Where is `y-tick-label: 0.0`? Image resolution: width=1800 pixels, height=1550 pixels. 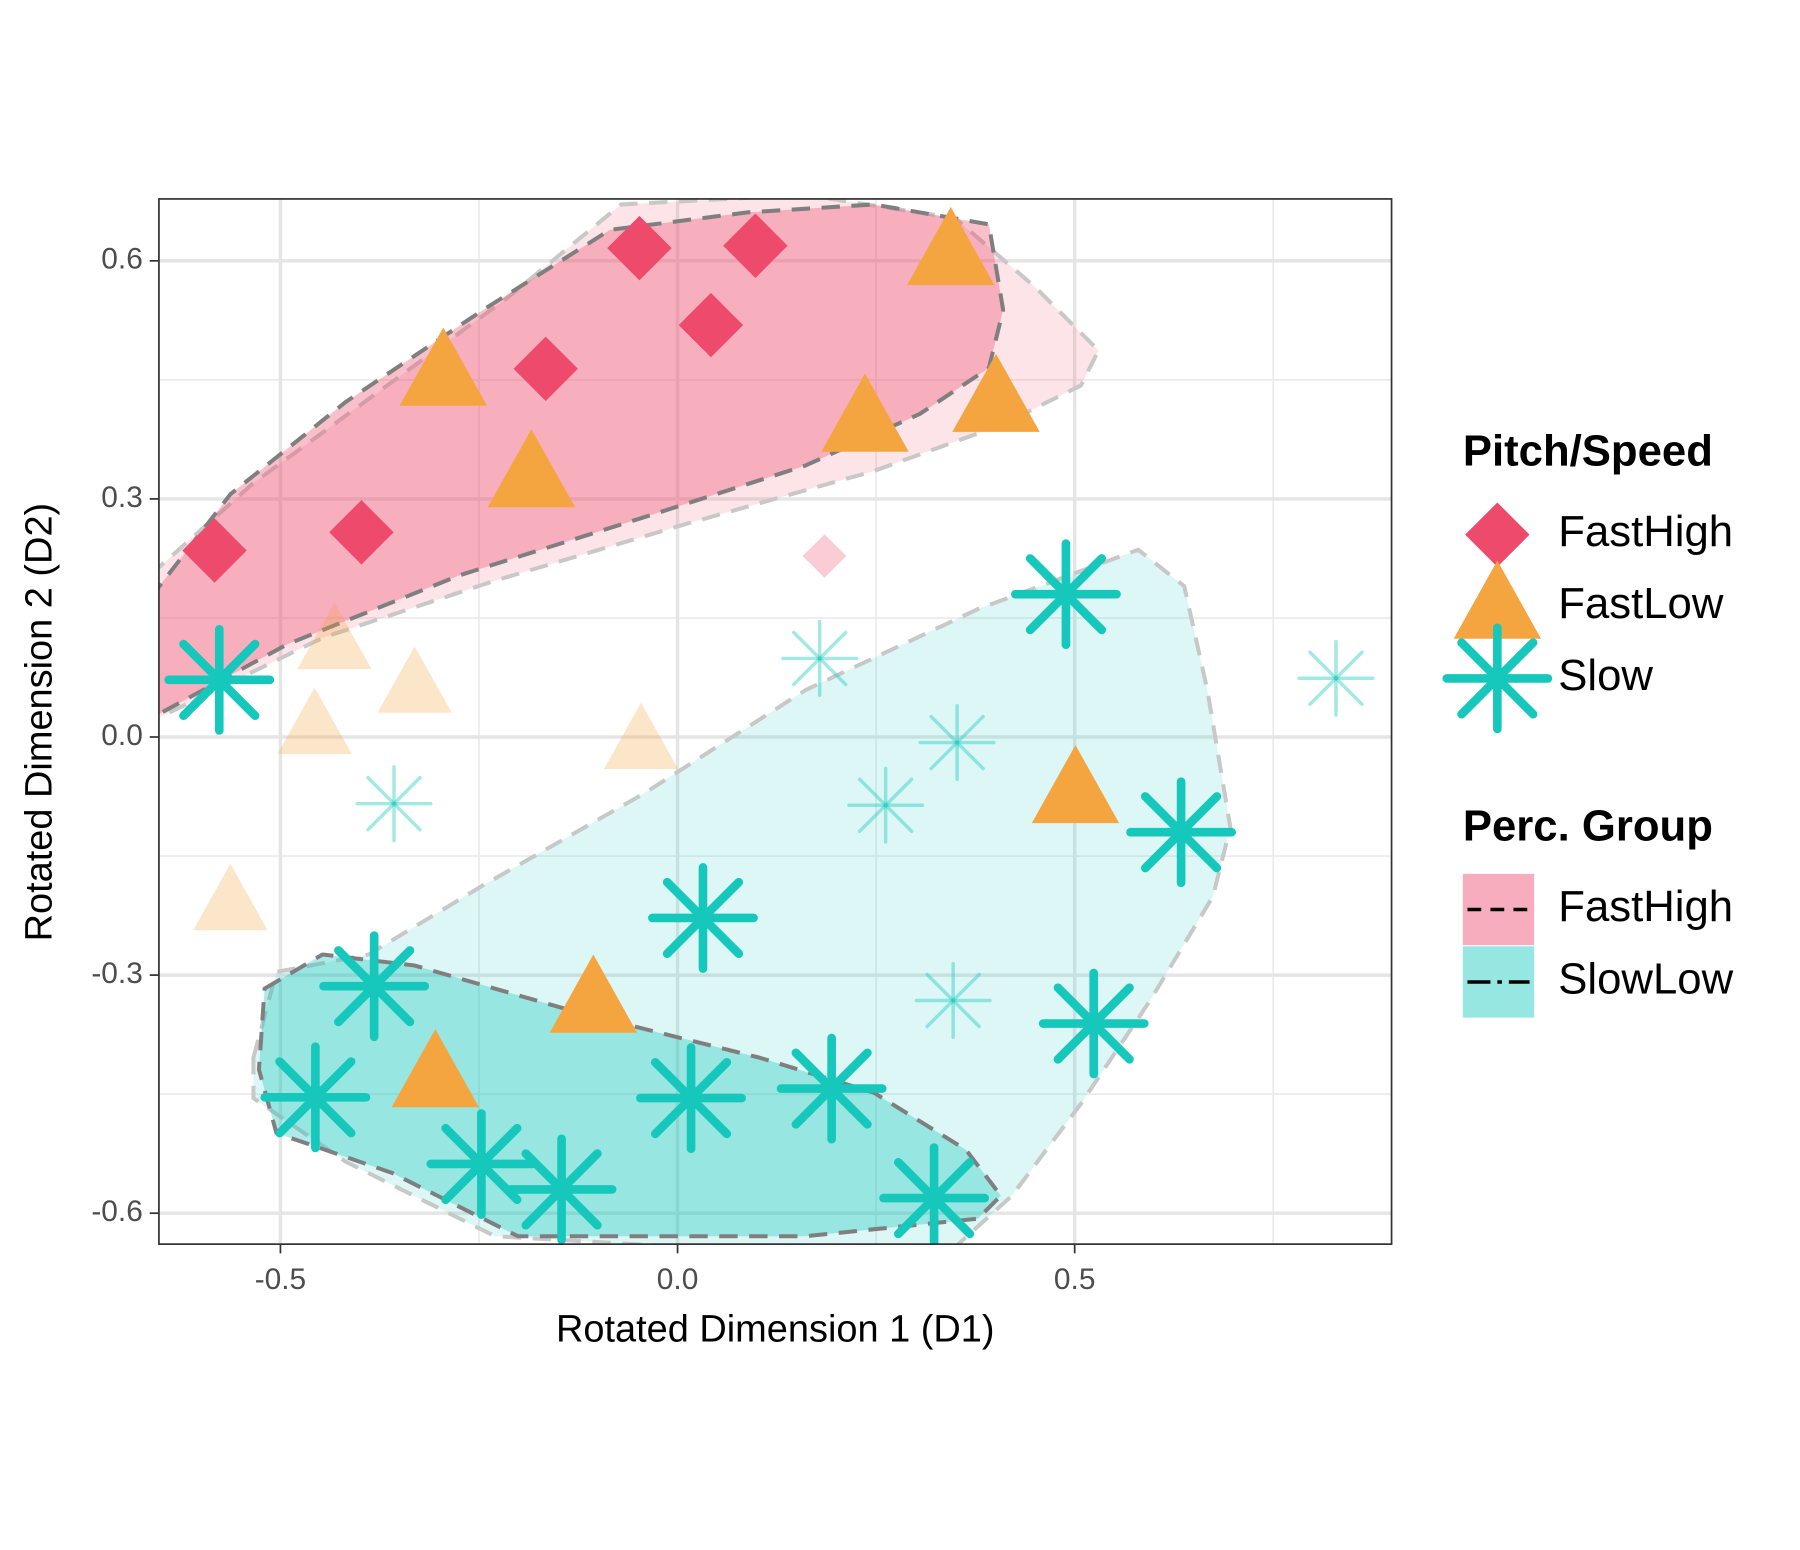
y-tick-label: 0.0 is located at coordinates (122, 735).